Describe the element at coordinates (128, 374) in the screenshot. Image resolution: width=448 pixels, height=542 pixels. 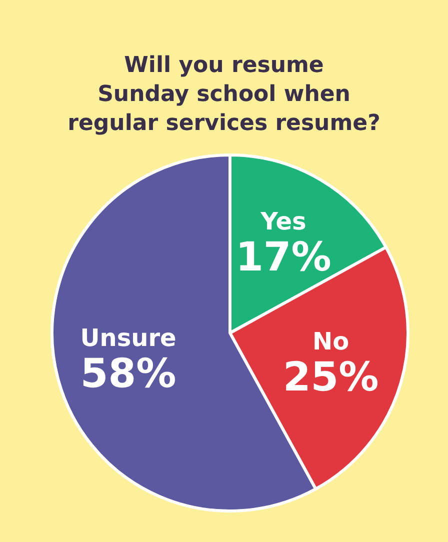
I see `data-label: 58%` at that location.